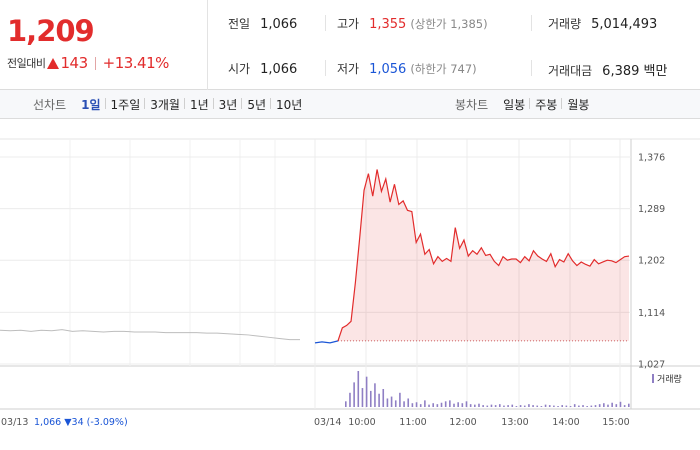 This screenshot has height=450, width=700. Describe the element at coordinates (624, 24) in the screenshot. I see `stat-value: 5,014,493` at that location.